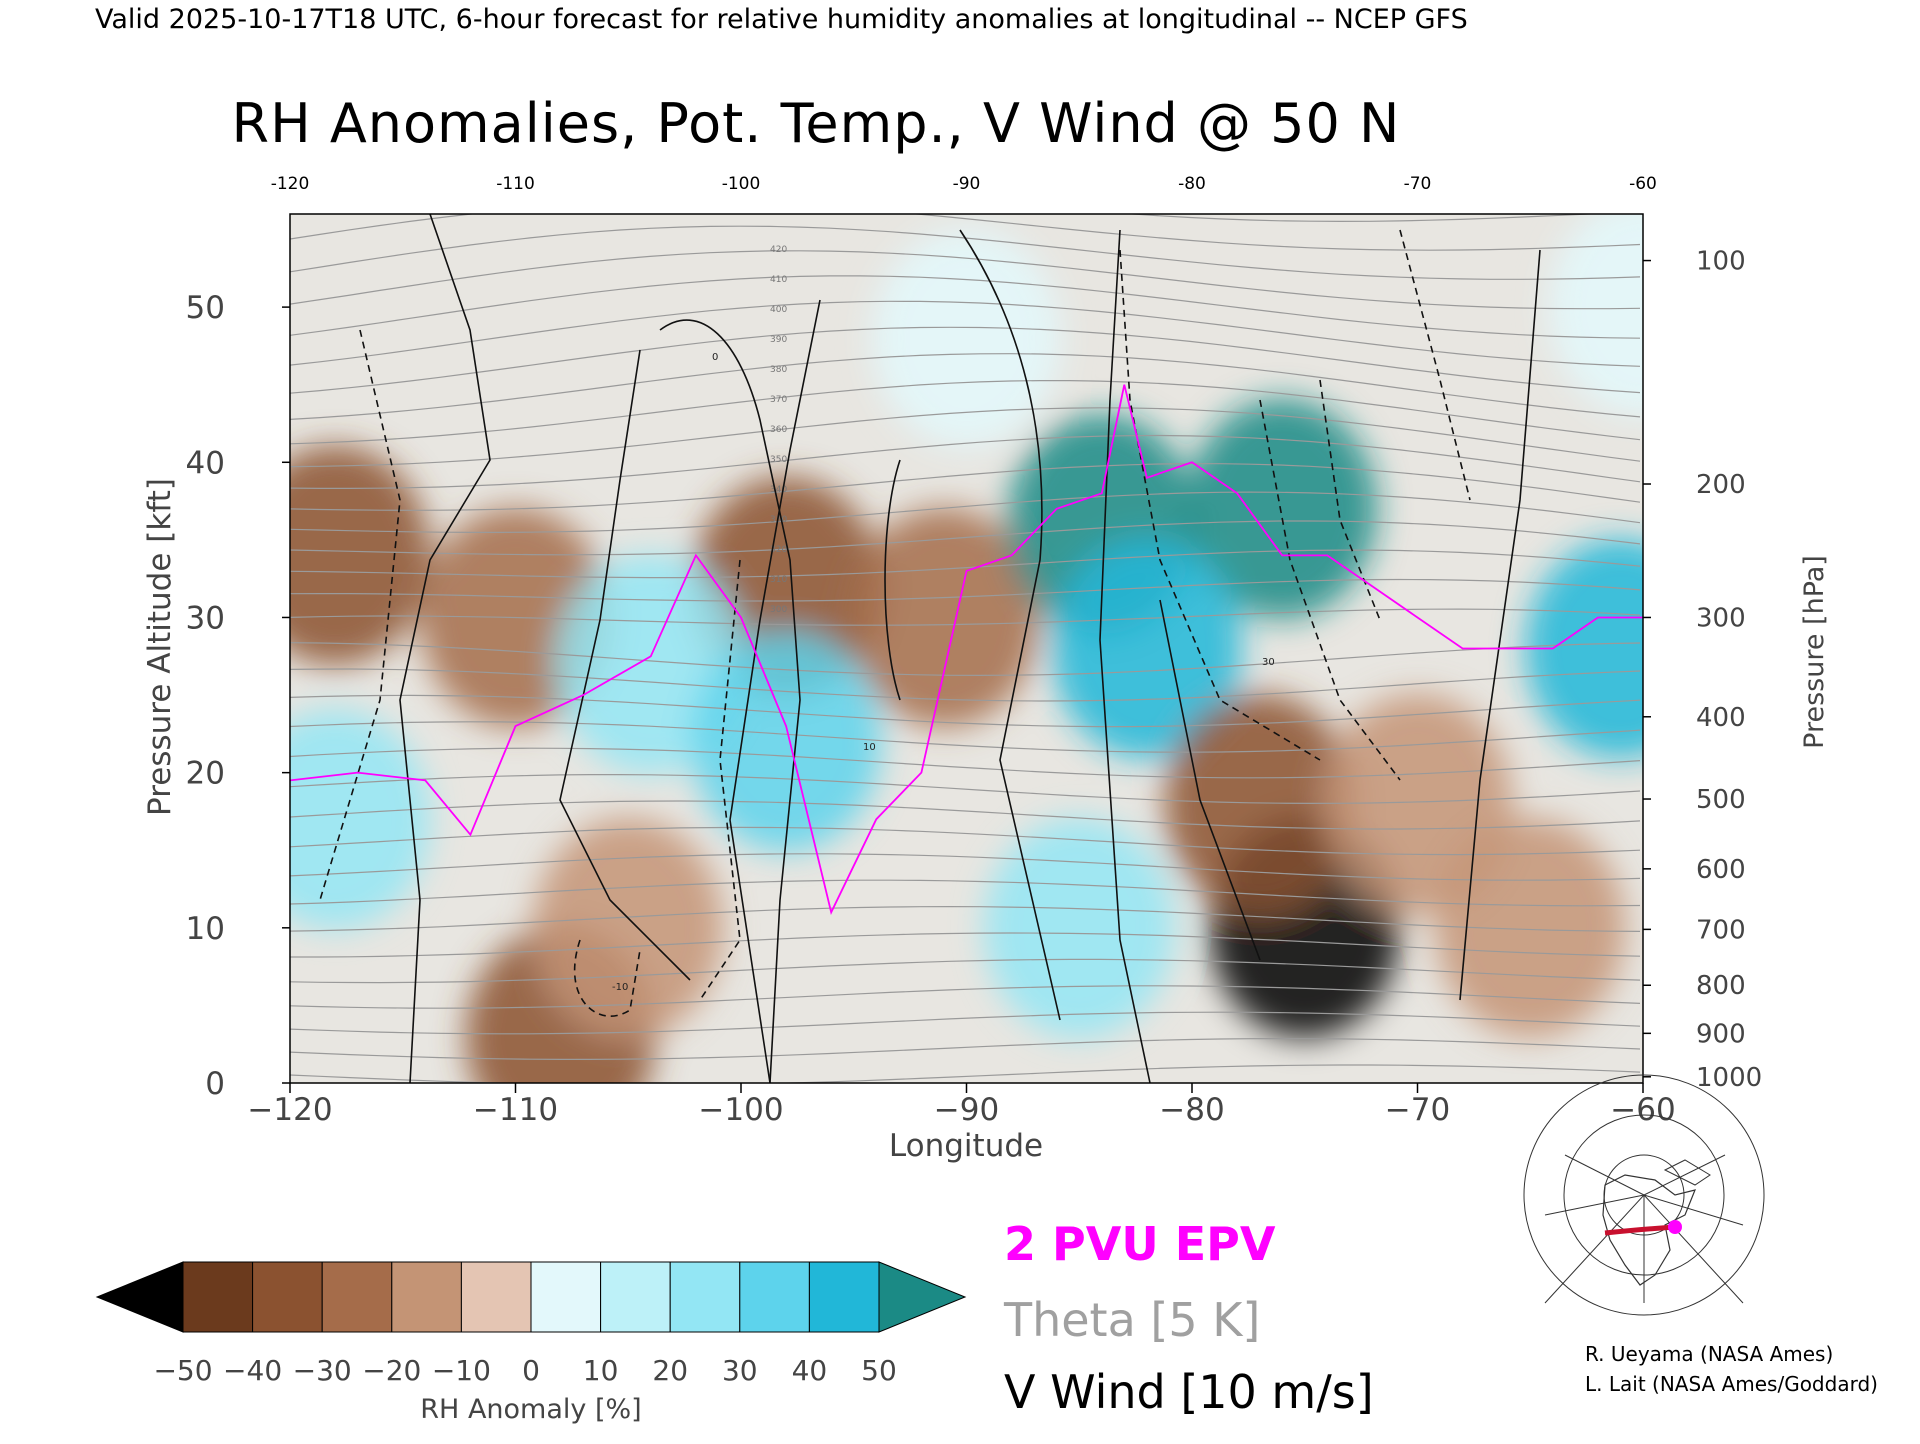 This screenshot has height=1444, width=1920. Describe the element at coordinates (182, 1370) in the screenshot. I see `colorbar-tick-label-0: −50` at that location.